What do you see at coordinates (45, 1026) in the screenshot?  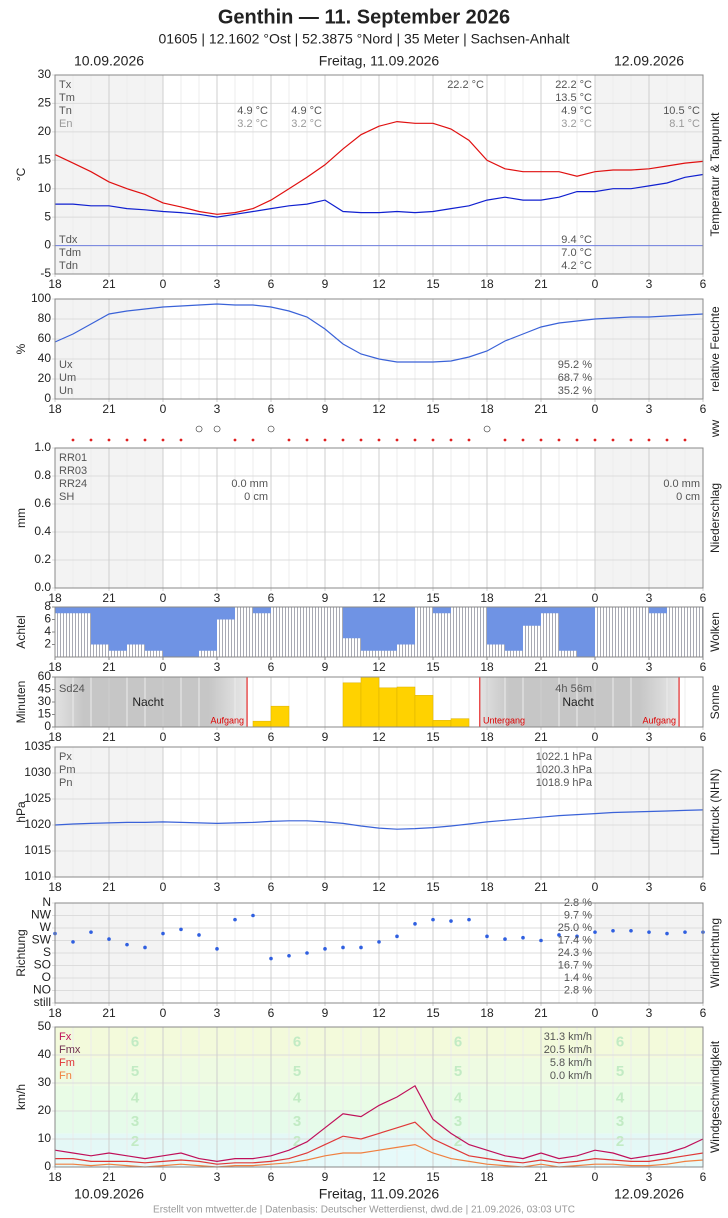 I see `y-tick-label: 50` at bounding box center [45, 1026].